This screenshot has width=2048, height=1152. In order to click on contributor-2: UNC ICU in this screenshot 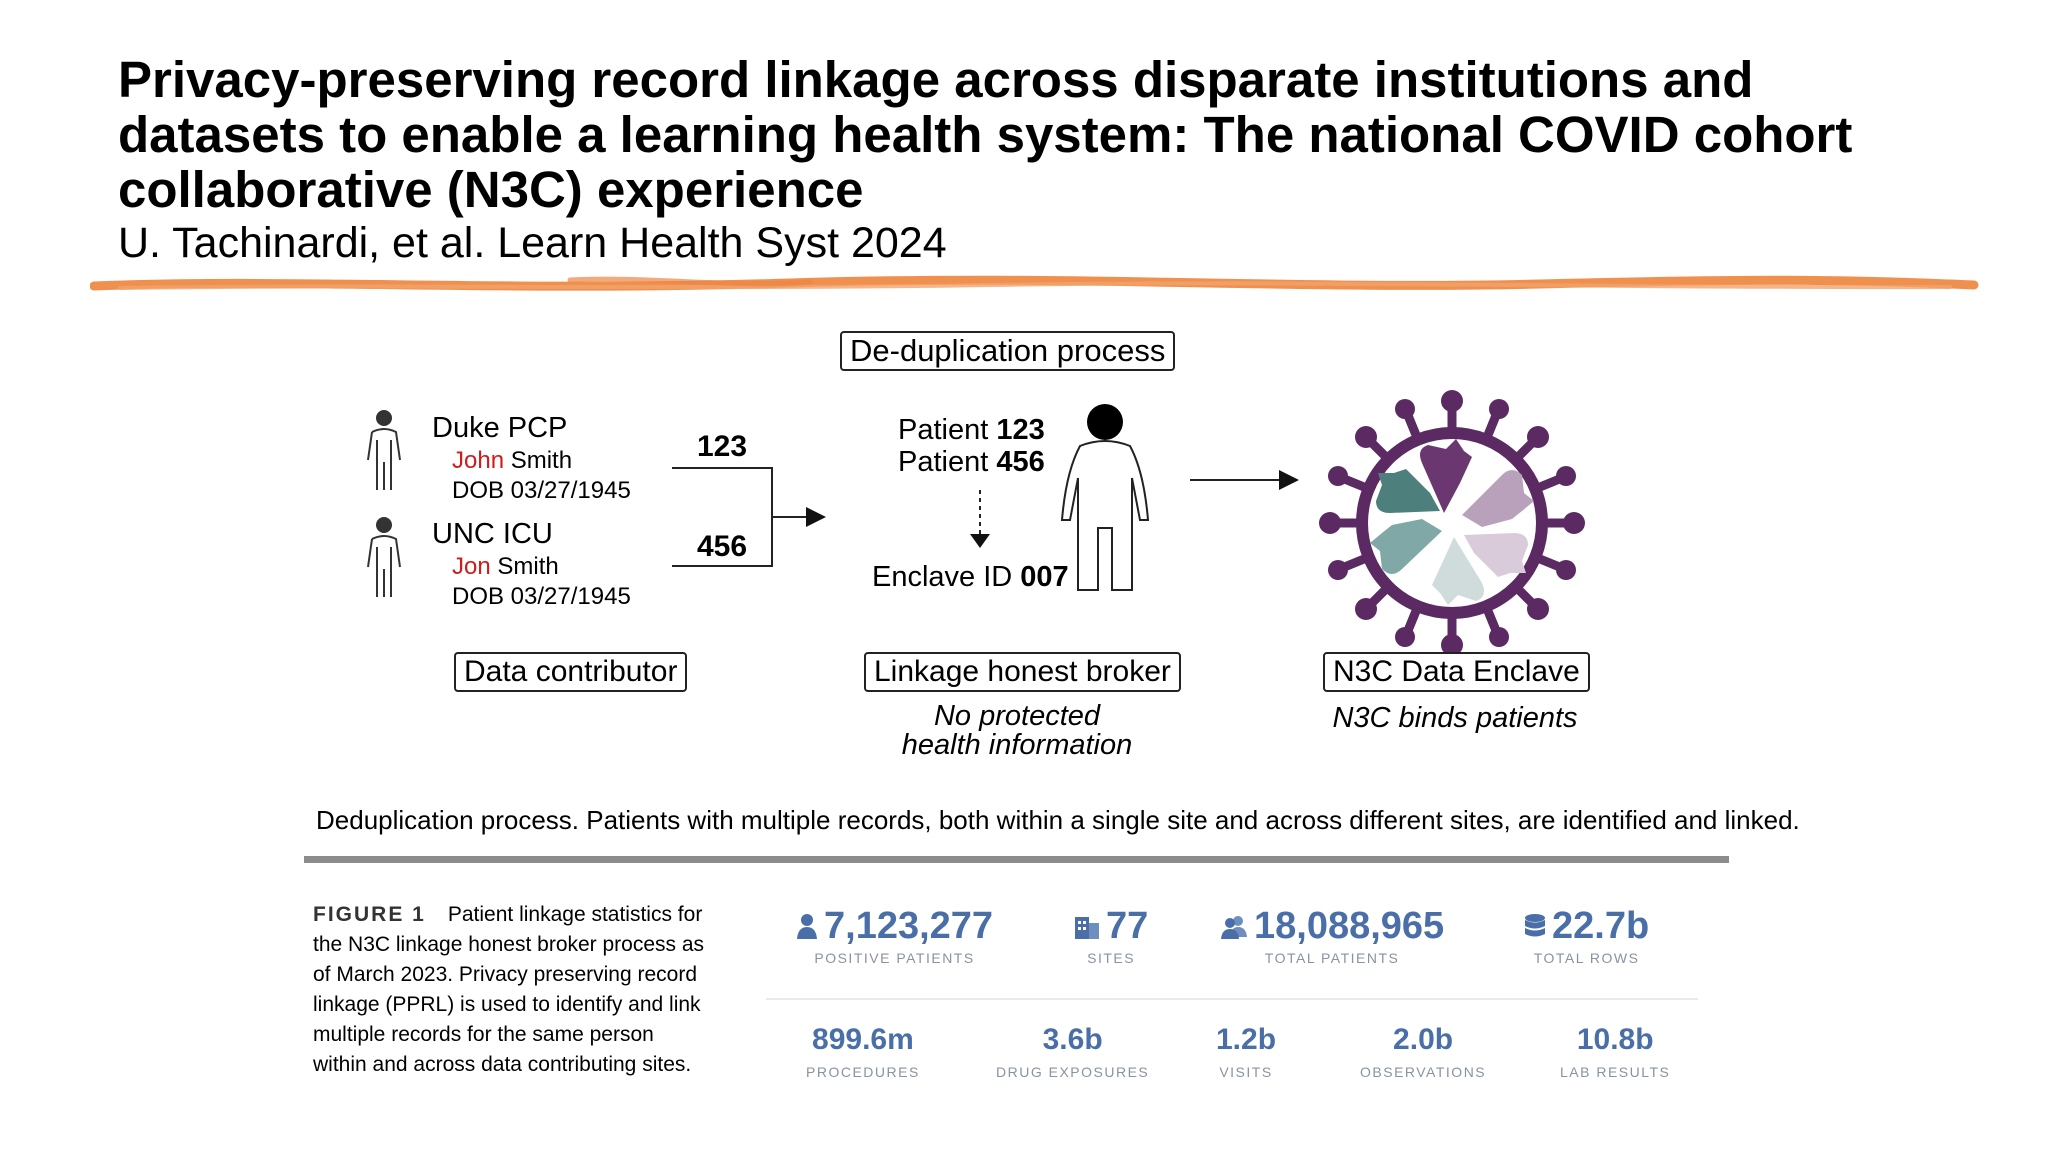, I will do `click(492, 534)`.